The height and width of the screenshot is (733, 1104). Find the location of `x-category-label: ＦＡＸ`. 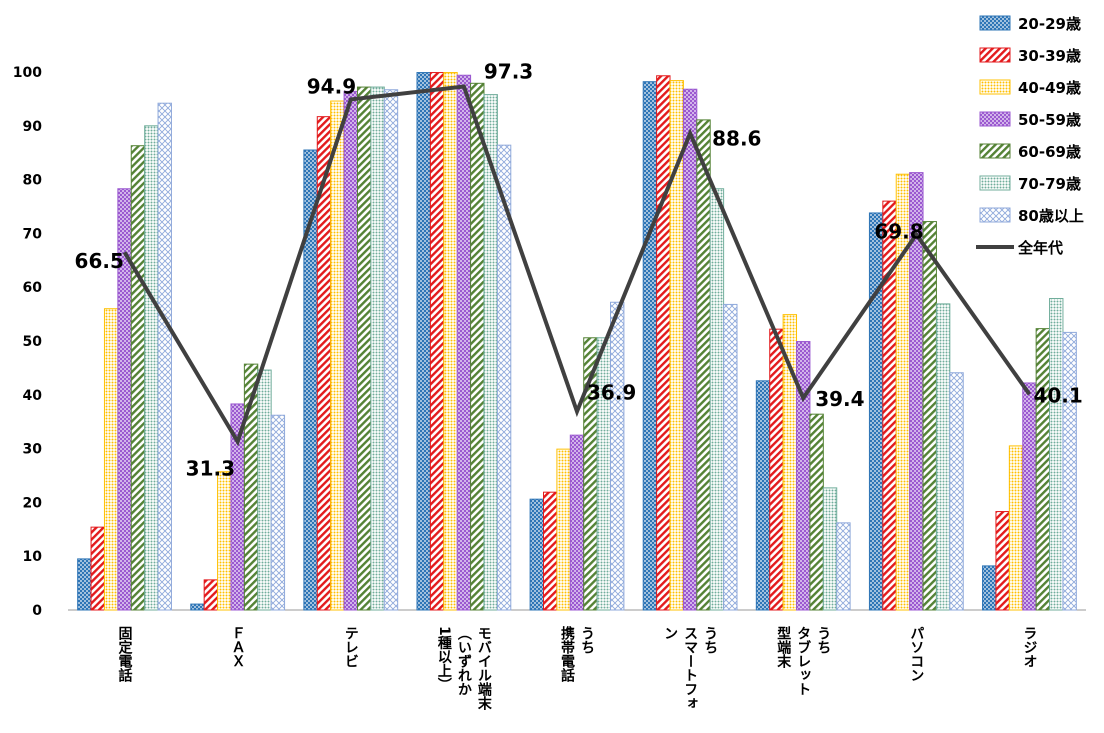

x-category-label: ＦＡＸ is located at coordinates (238, 647).